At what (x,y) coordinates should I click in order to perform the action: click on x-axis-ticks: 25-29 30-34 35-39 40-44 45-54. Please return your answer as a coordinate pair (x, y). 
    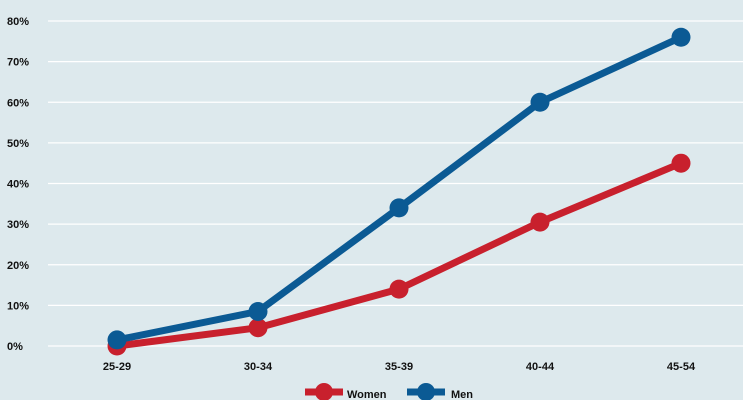
    Looking at the image, I should click on (399, 367).